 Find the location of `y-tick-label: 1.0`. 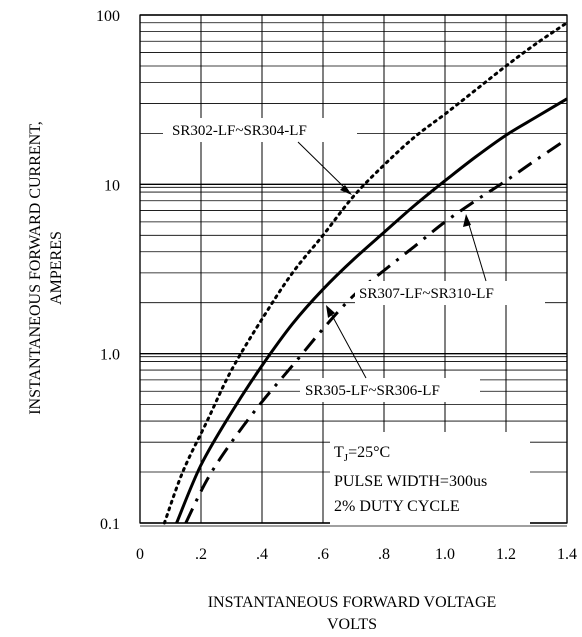

y-tick-label: 1.0 is located at coordinates (110, 355).